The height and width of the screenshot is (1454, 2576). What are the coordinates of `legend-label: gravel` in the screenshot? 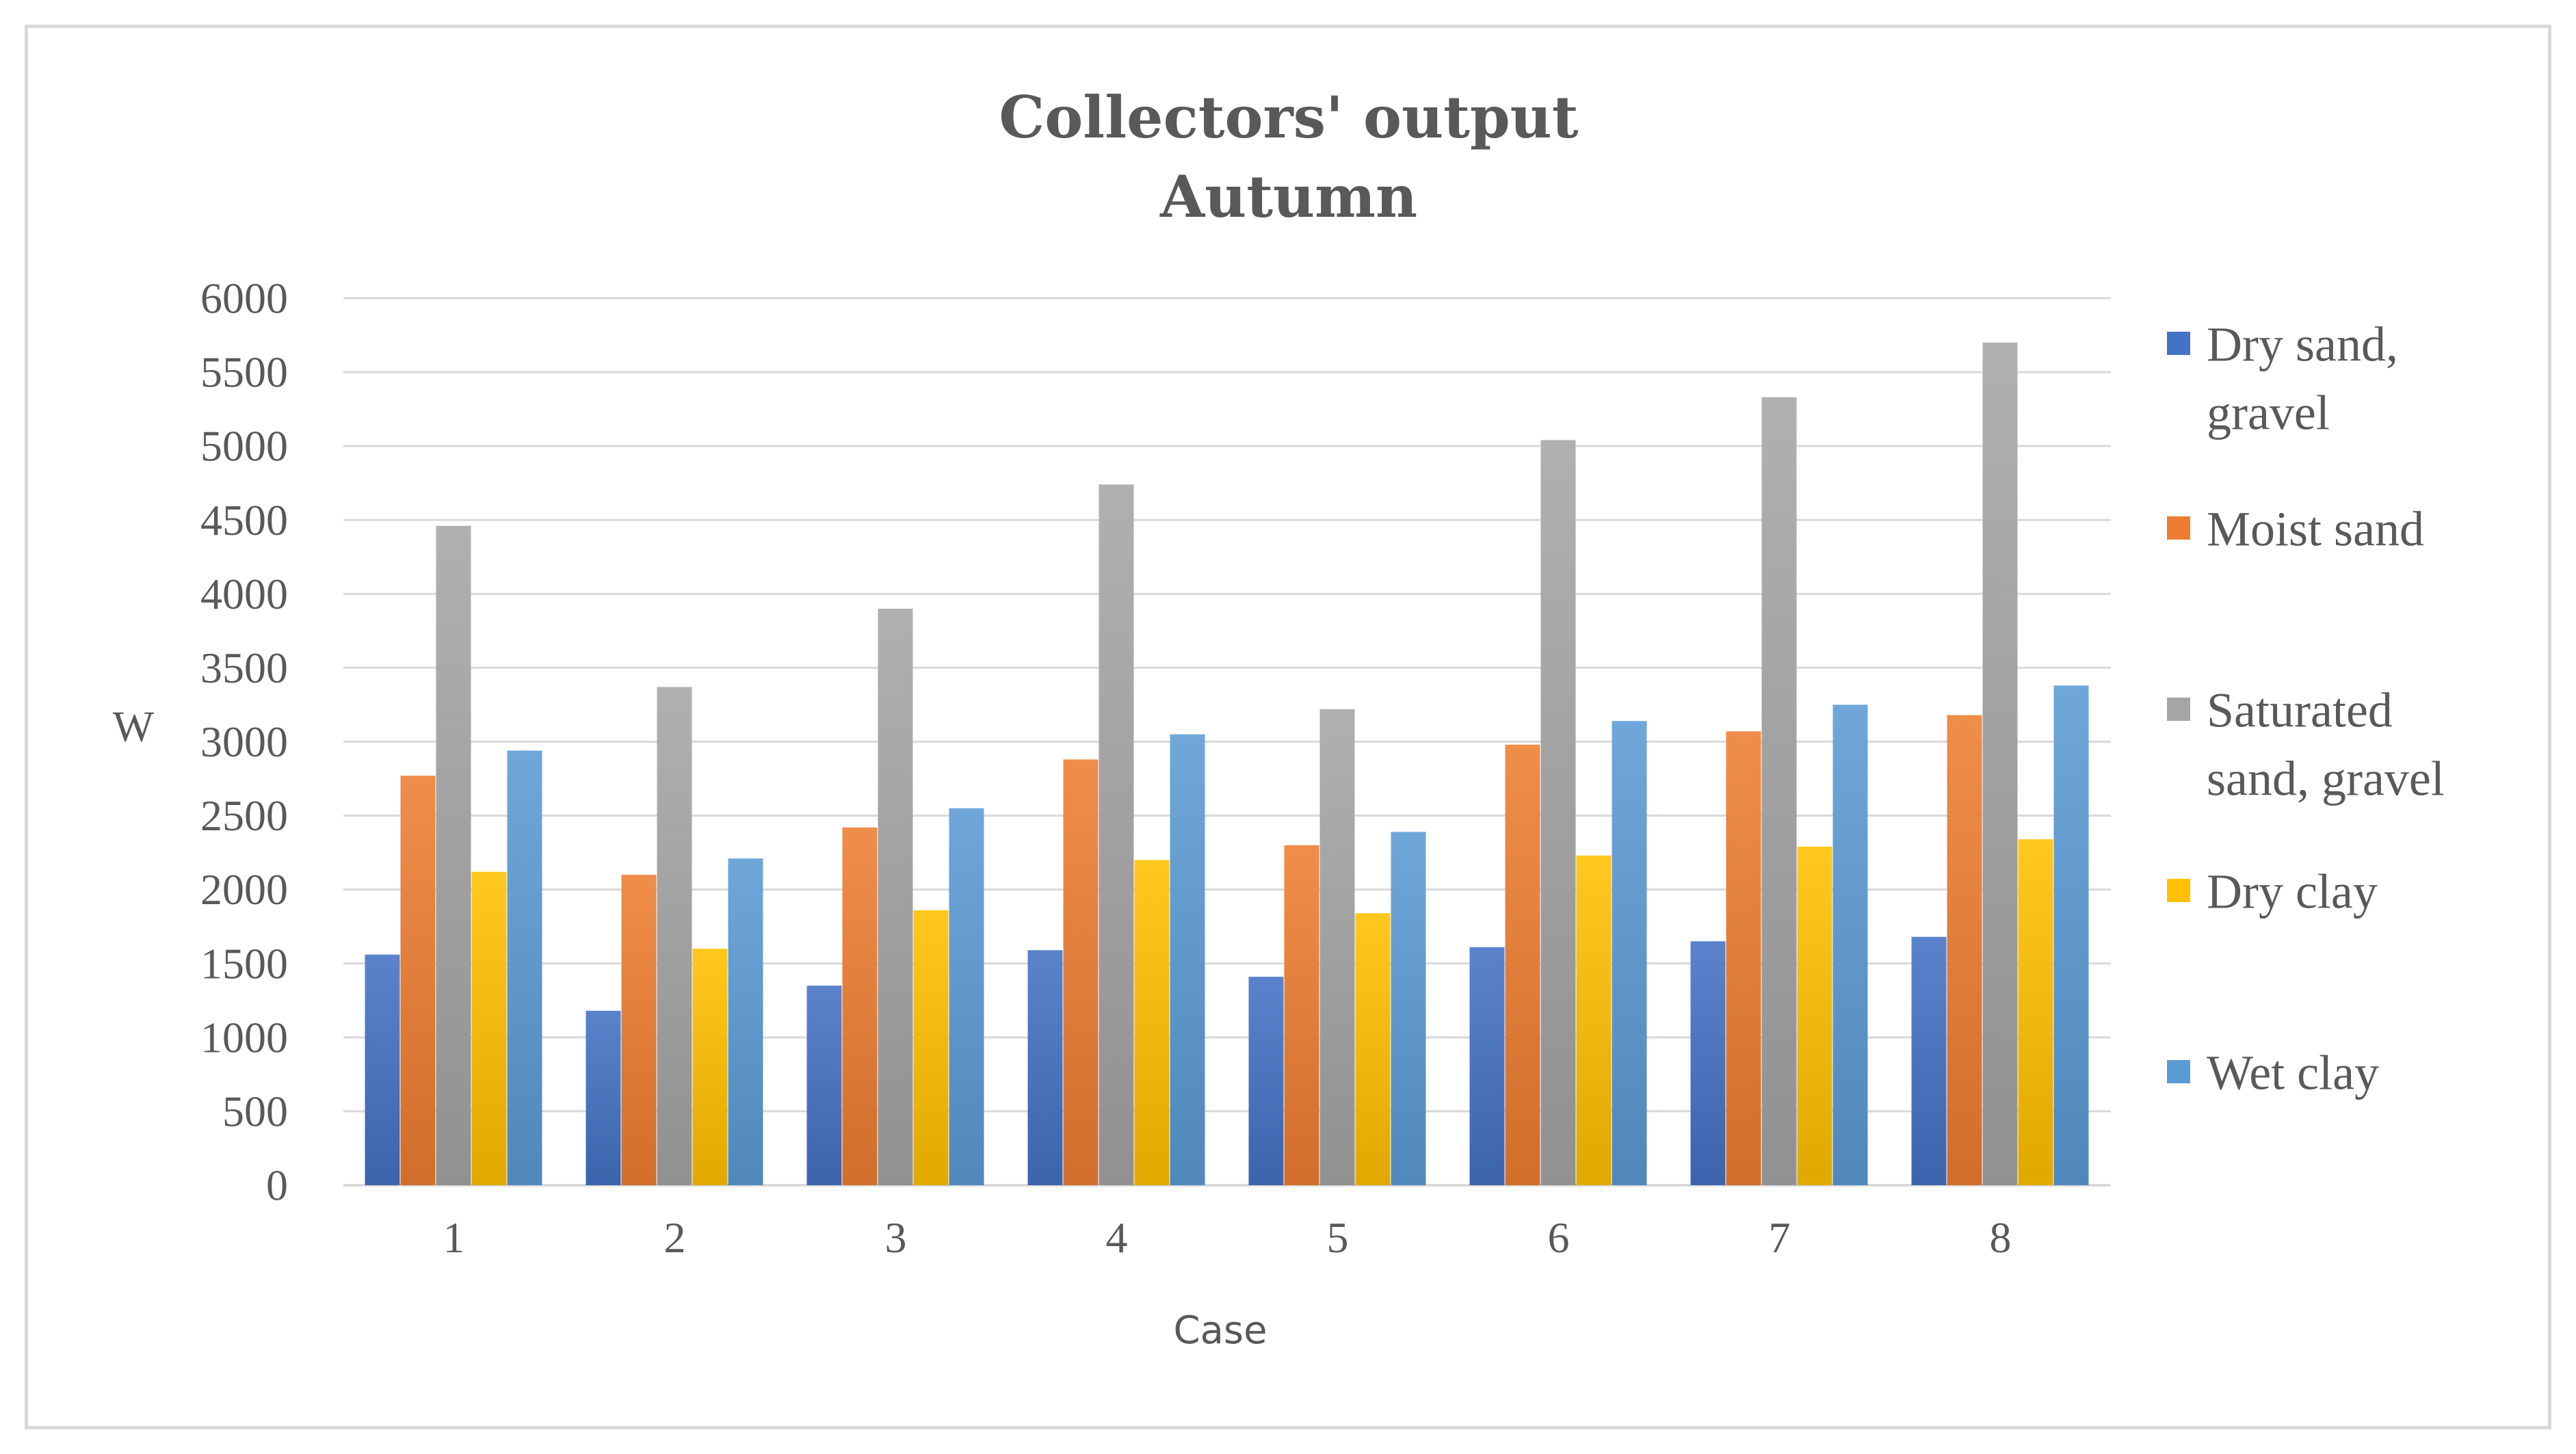 It's located at (2268, 413).